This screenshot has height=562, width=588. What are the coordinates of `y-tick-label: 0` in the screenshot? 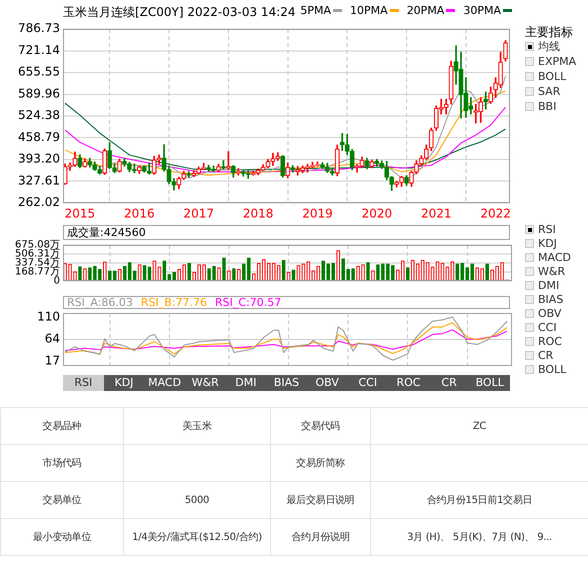 It's located at (57, 281).